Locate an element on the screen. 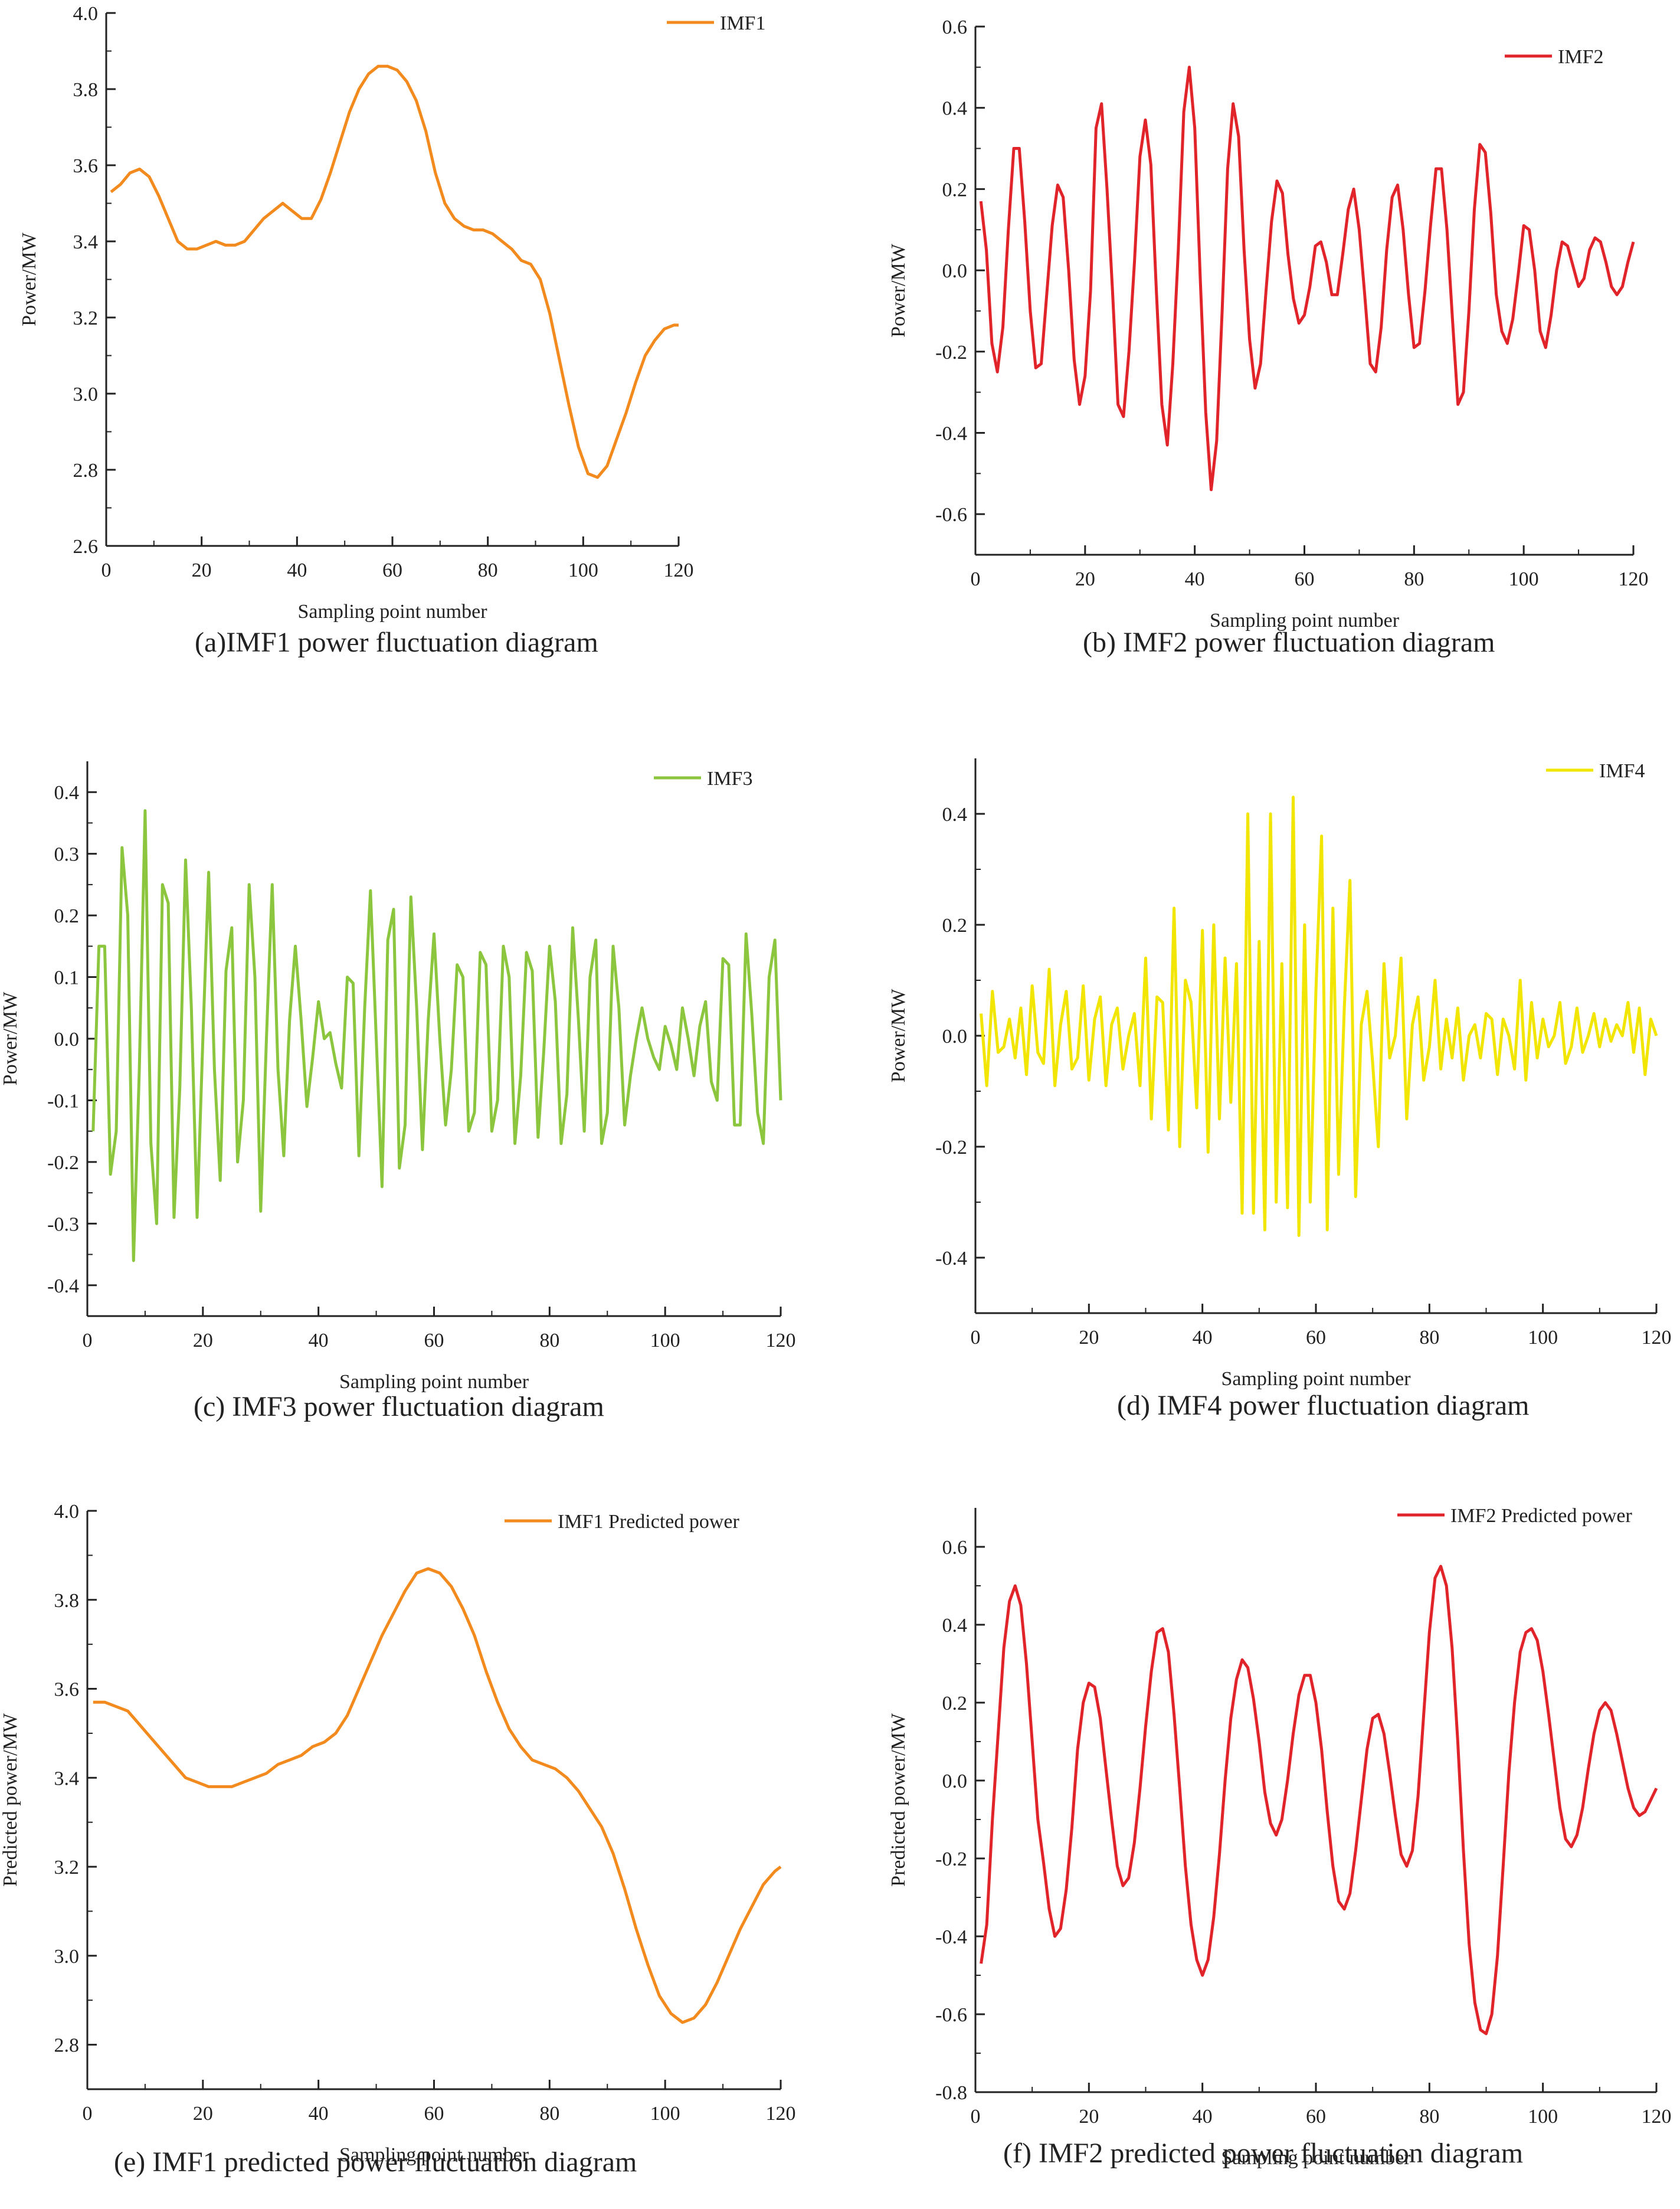  caption-b: (b) IMF2 power fluctuation diagram is located at coordinates (1289, 642).